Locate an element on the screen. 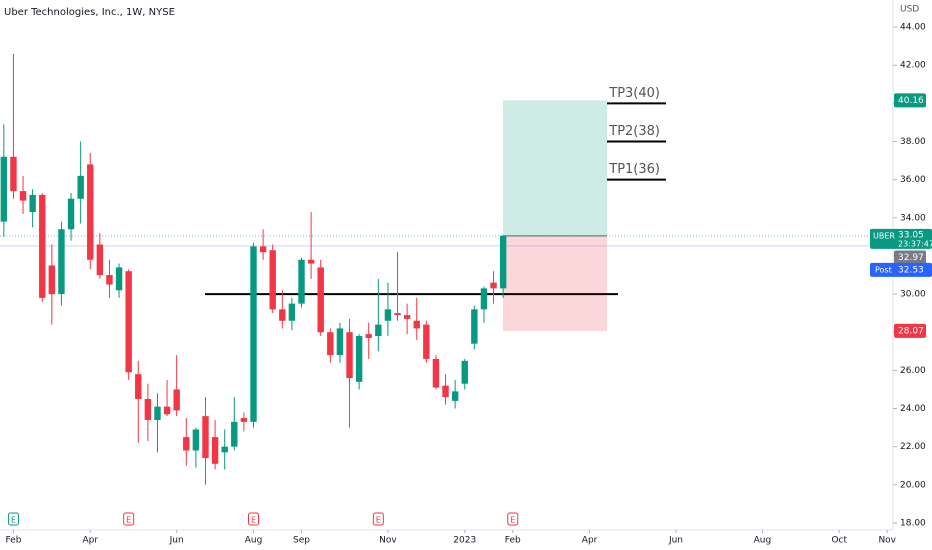 Image resolution: width=932 pixels, height=550 pixels. y-tick-label: 24.00 is located at coordinates (913, 409).